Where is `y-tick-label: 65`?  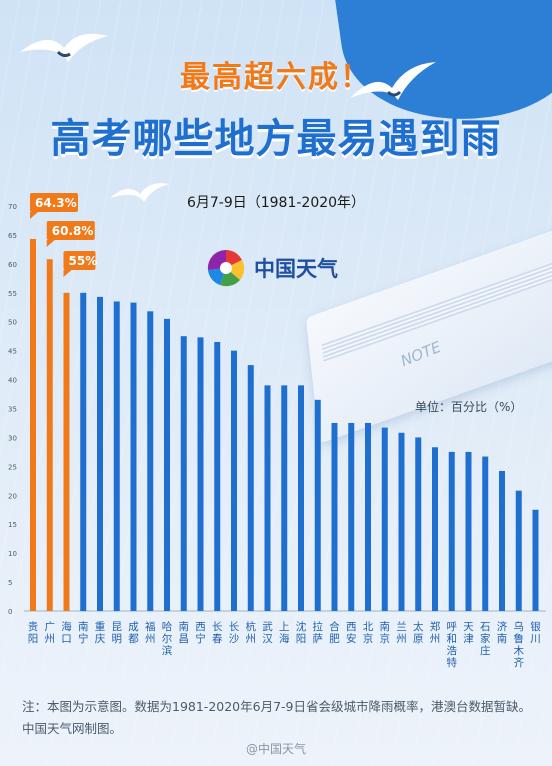 y-tick-label: 65 is located at coordinates (12, 236).